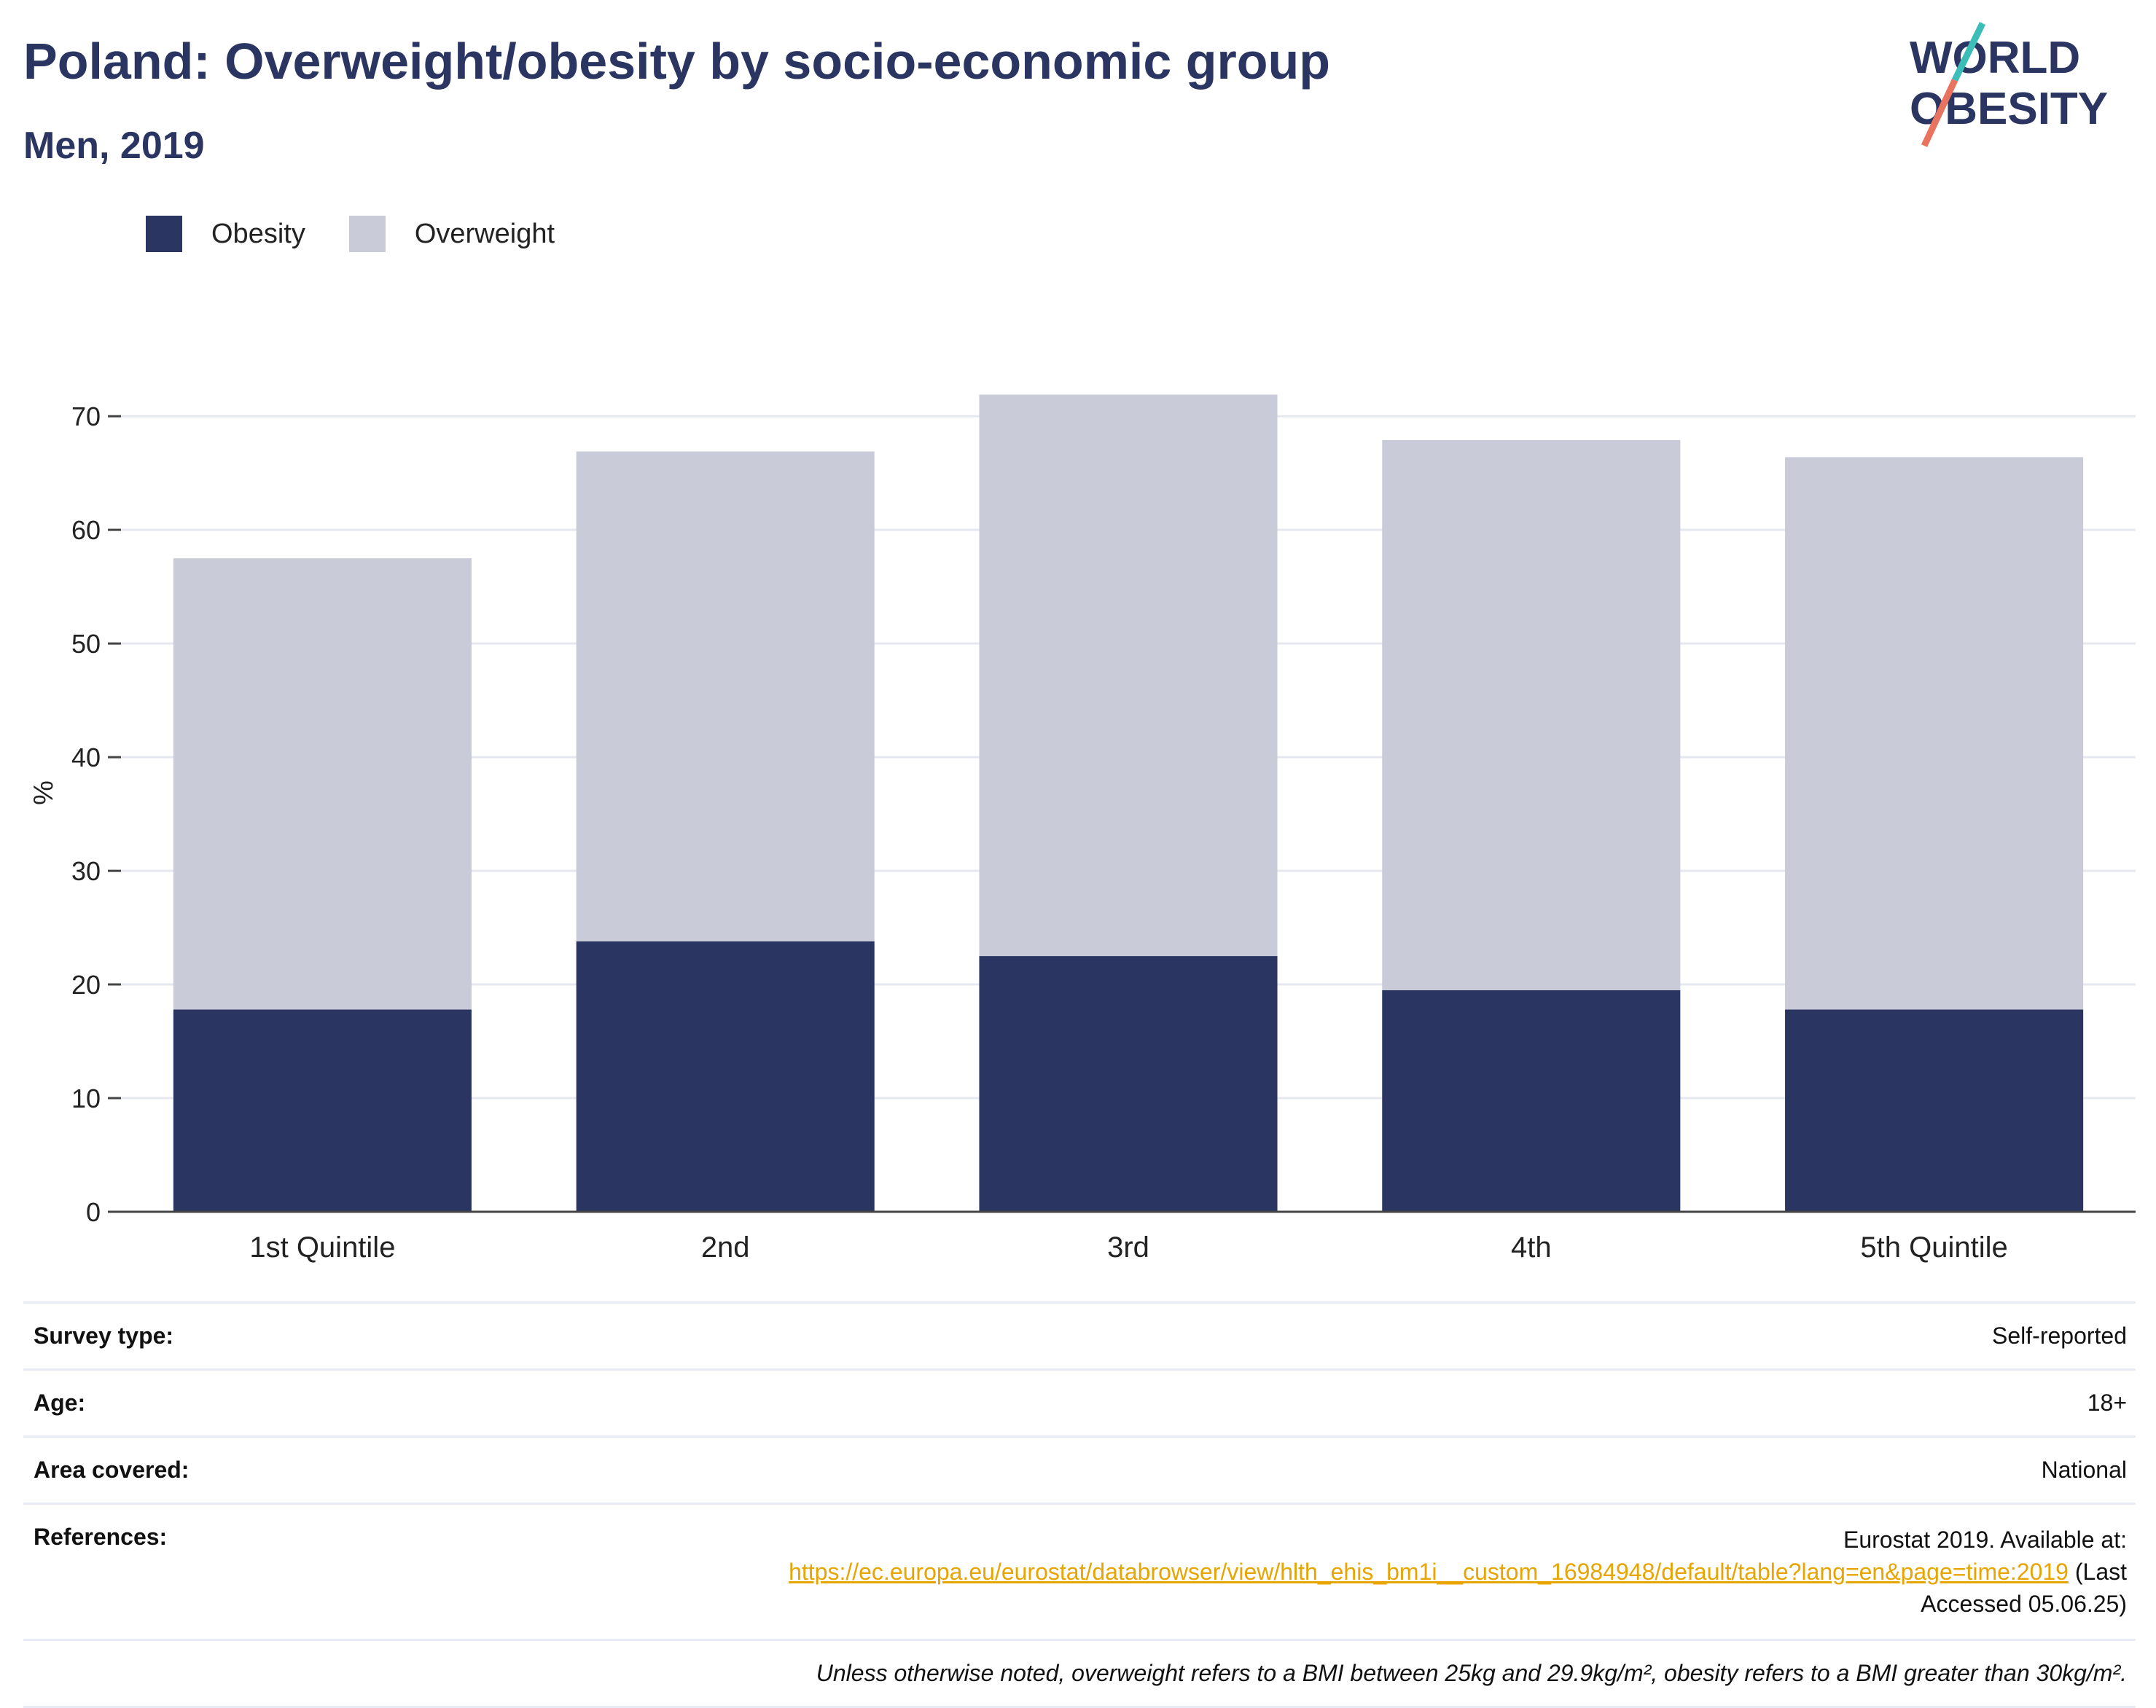 The image size is (2156, 1708). I want to click on meta-row-survey-type: Survey type: Self-reported, so click(1079, 1334).